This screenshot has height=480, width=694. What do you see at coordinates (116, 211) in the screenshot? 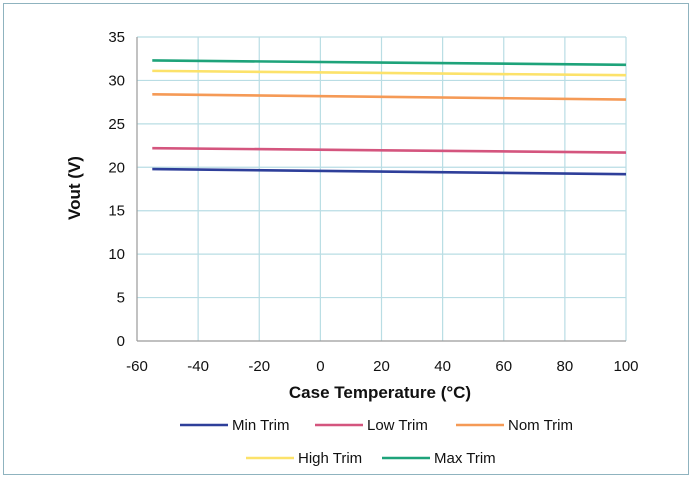
I see `y-tick-label: 15` at bounding box center [116, 211].